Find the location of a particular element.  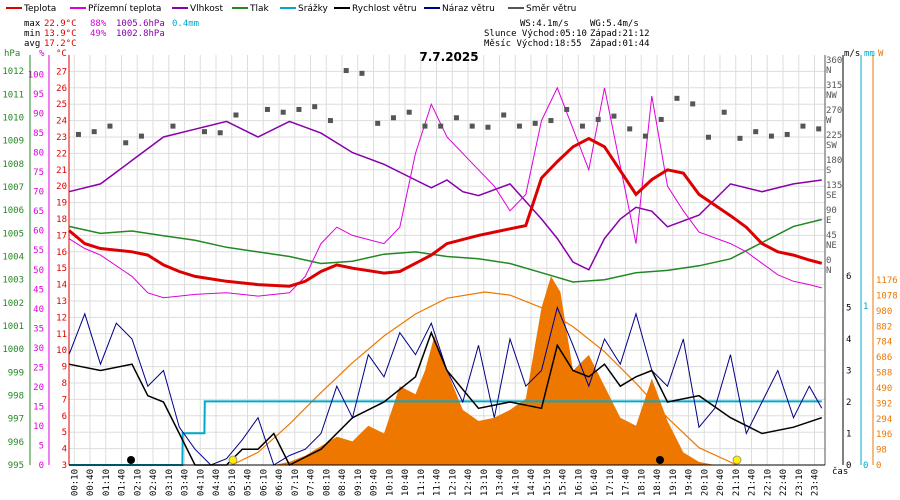

axis-unit-mm: mm is located at coordinates (869, 54).